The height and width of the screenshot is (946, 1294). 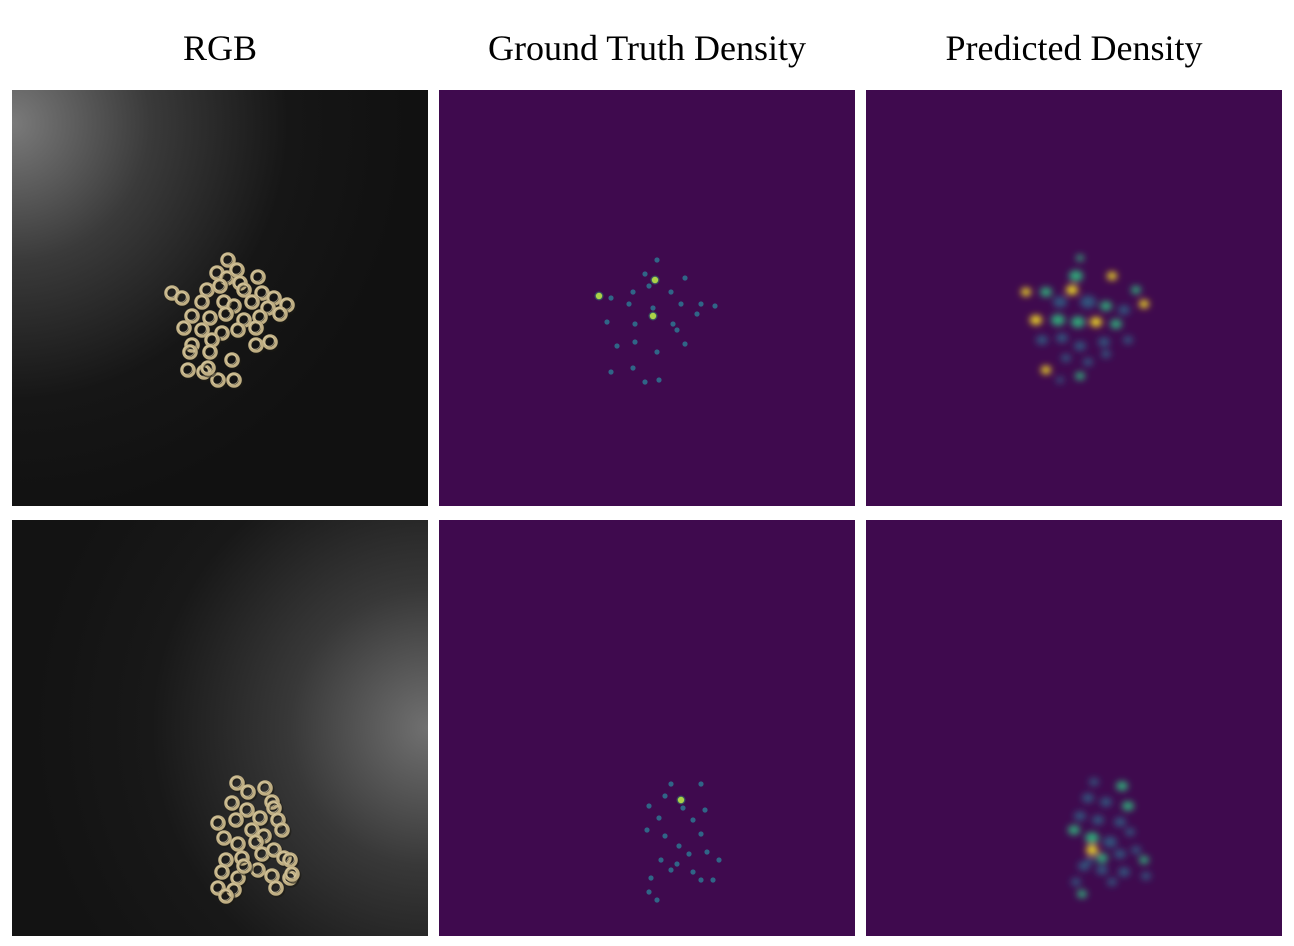 What do you see at coordinates (1074, 48) in the screenshot?
I see `column-title-predicted: Predicted Density` at bounding box center [1074, 48].